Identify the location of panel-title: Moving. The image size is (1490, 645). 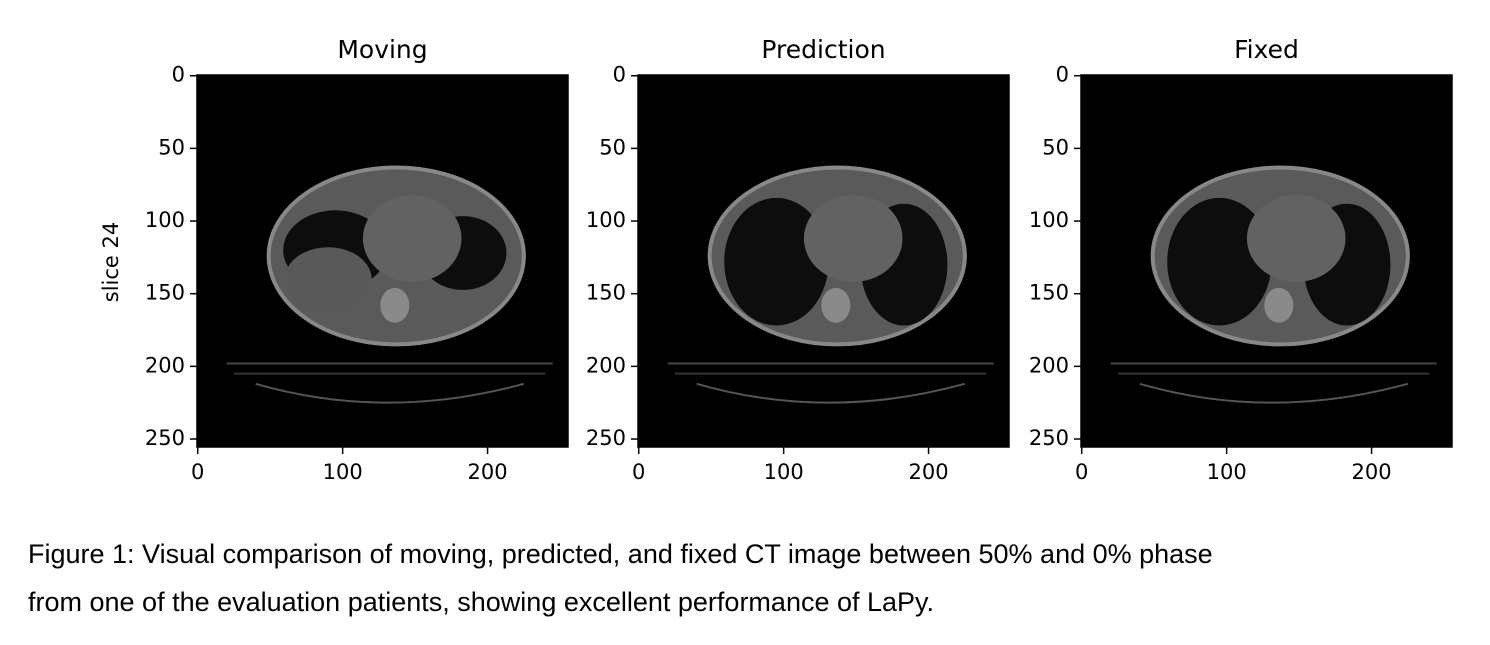
(382, 49).